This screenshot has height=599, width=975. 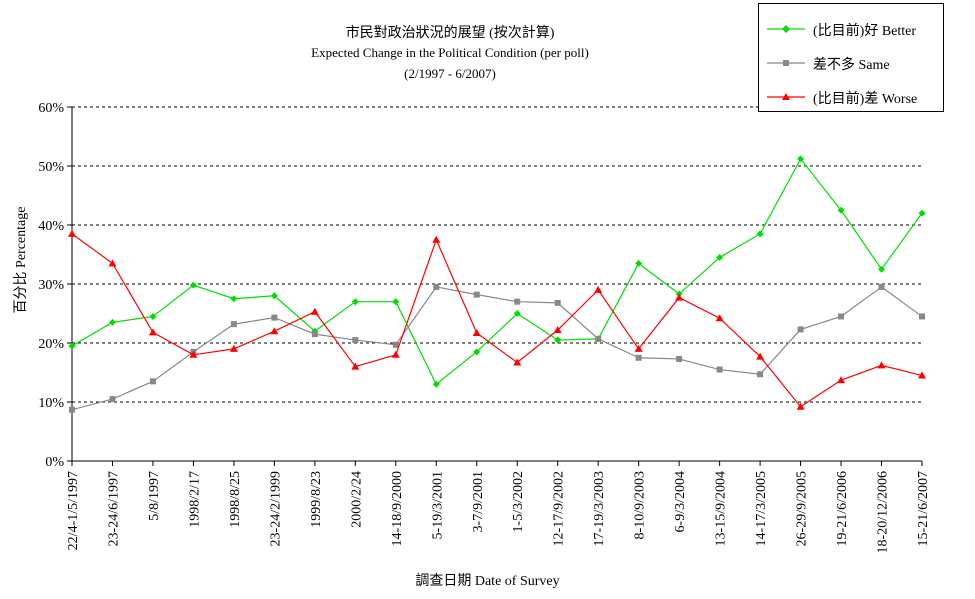 I want to click on x-tick-label: 6-9/3/2004, so click(x=680, y=501).